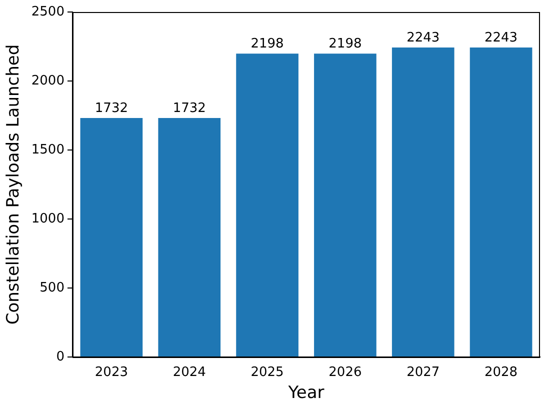 The width and height of the screenshot is (541, 408). I want to click on y-tick-label: 500, so click(52, 288).